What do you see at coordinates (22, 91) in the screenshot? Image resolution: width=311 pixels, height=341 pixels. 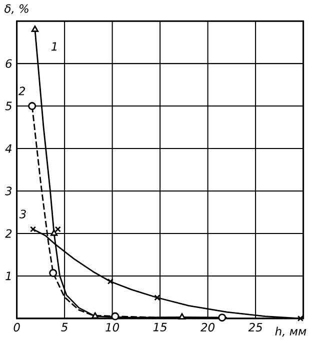 I see `annotation: 2` at bounding box center [22, 91].